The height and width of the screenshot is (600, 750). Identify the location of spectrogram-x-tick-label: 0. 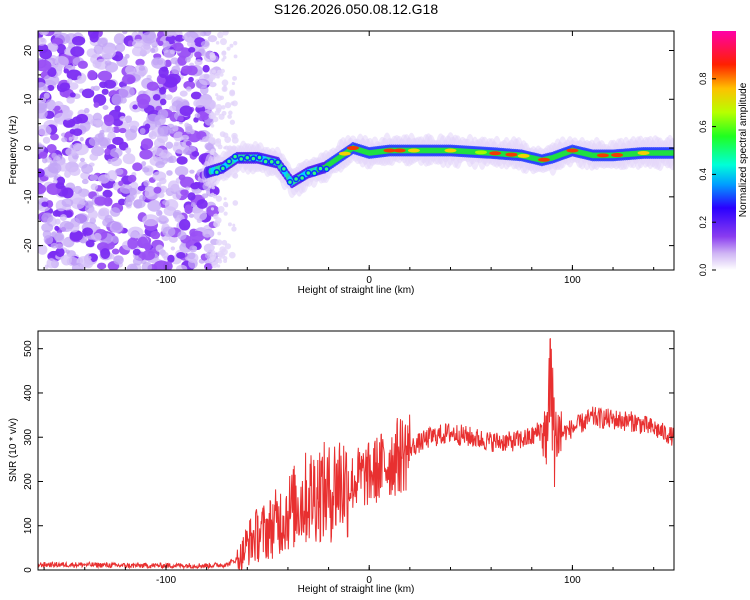
(369, 280).